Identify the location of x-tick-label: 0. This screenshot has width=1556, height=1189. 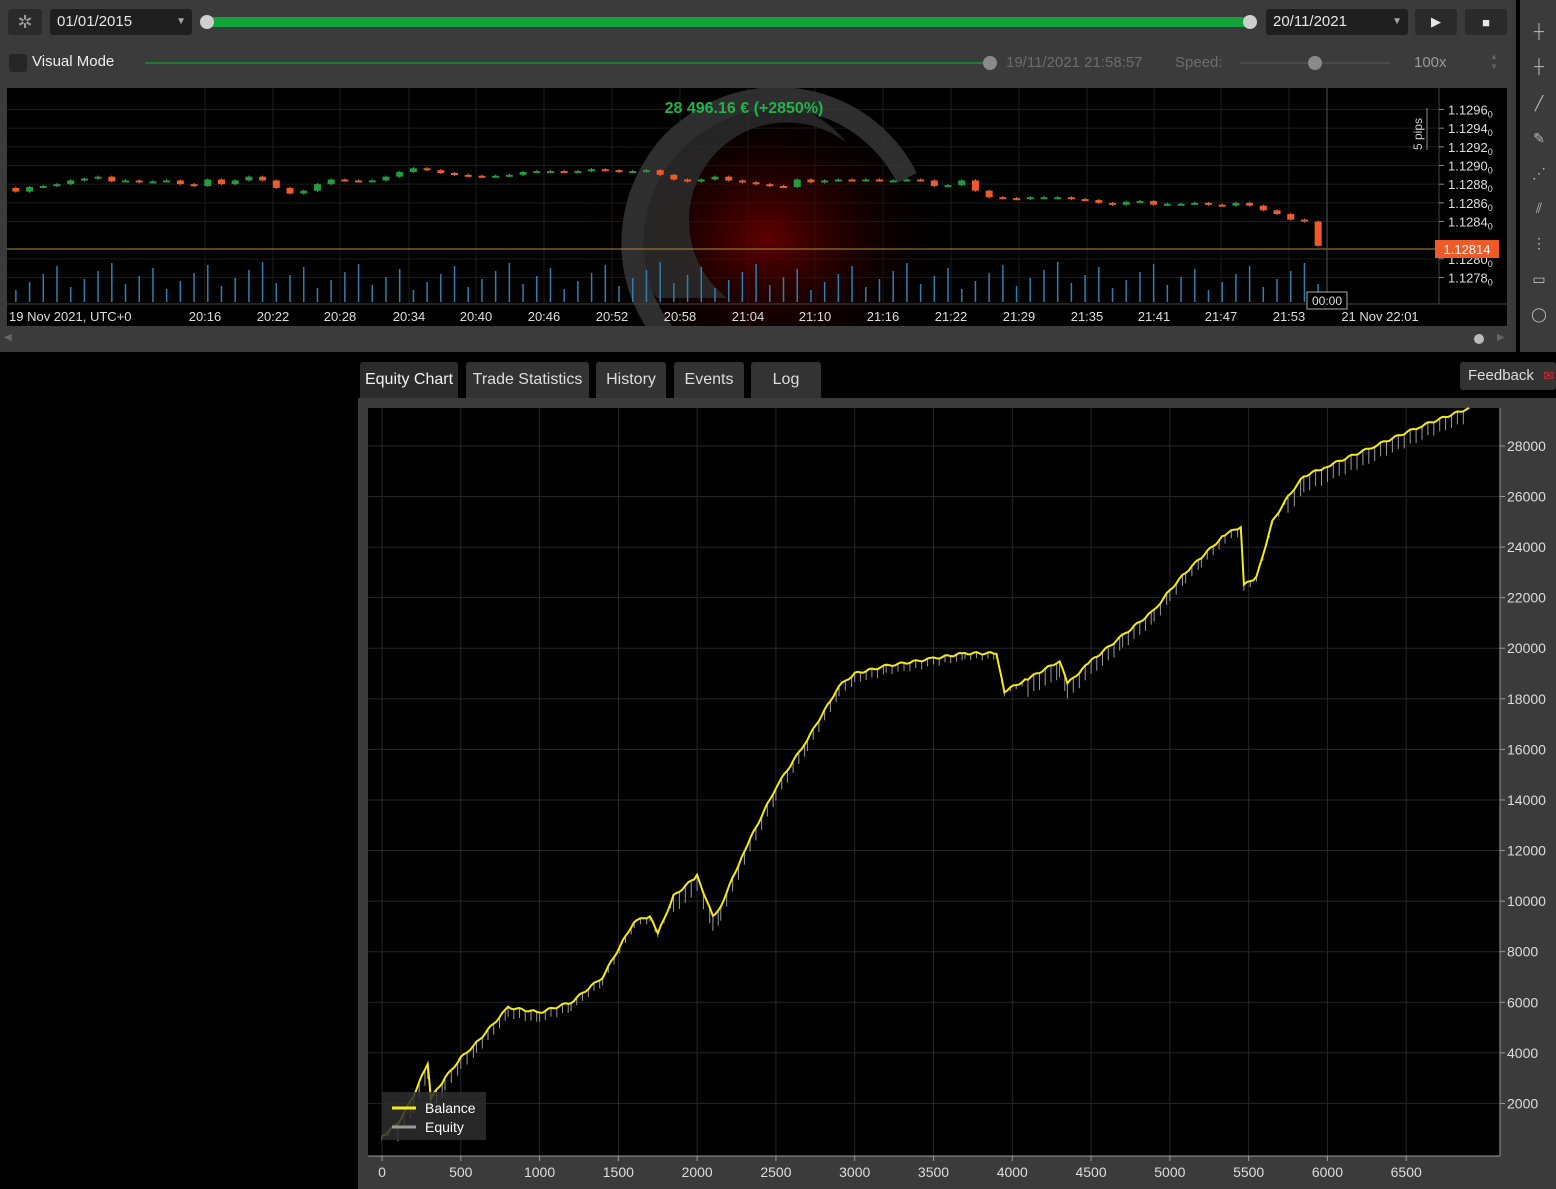
(382, 1172).